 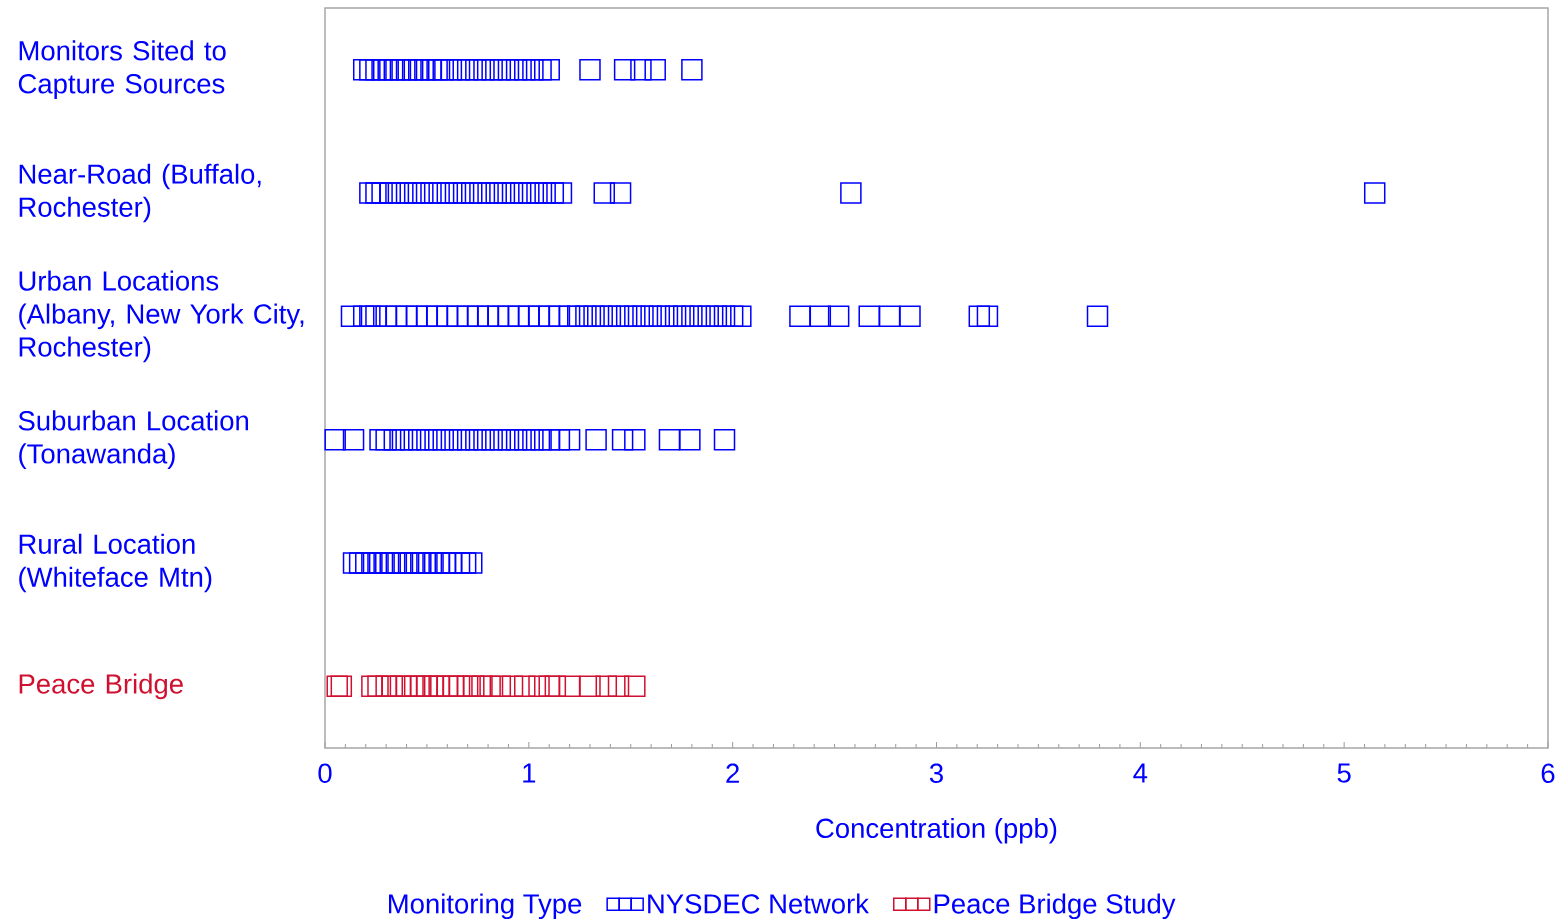 I want to click on x-tick-label: 0, so click(x=325, y=773).